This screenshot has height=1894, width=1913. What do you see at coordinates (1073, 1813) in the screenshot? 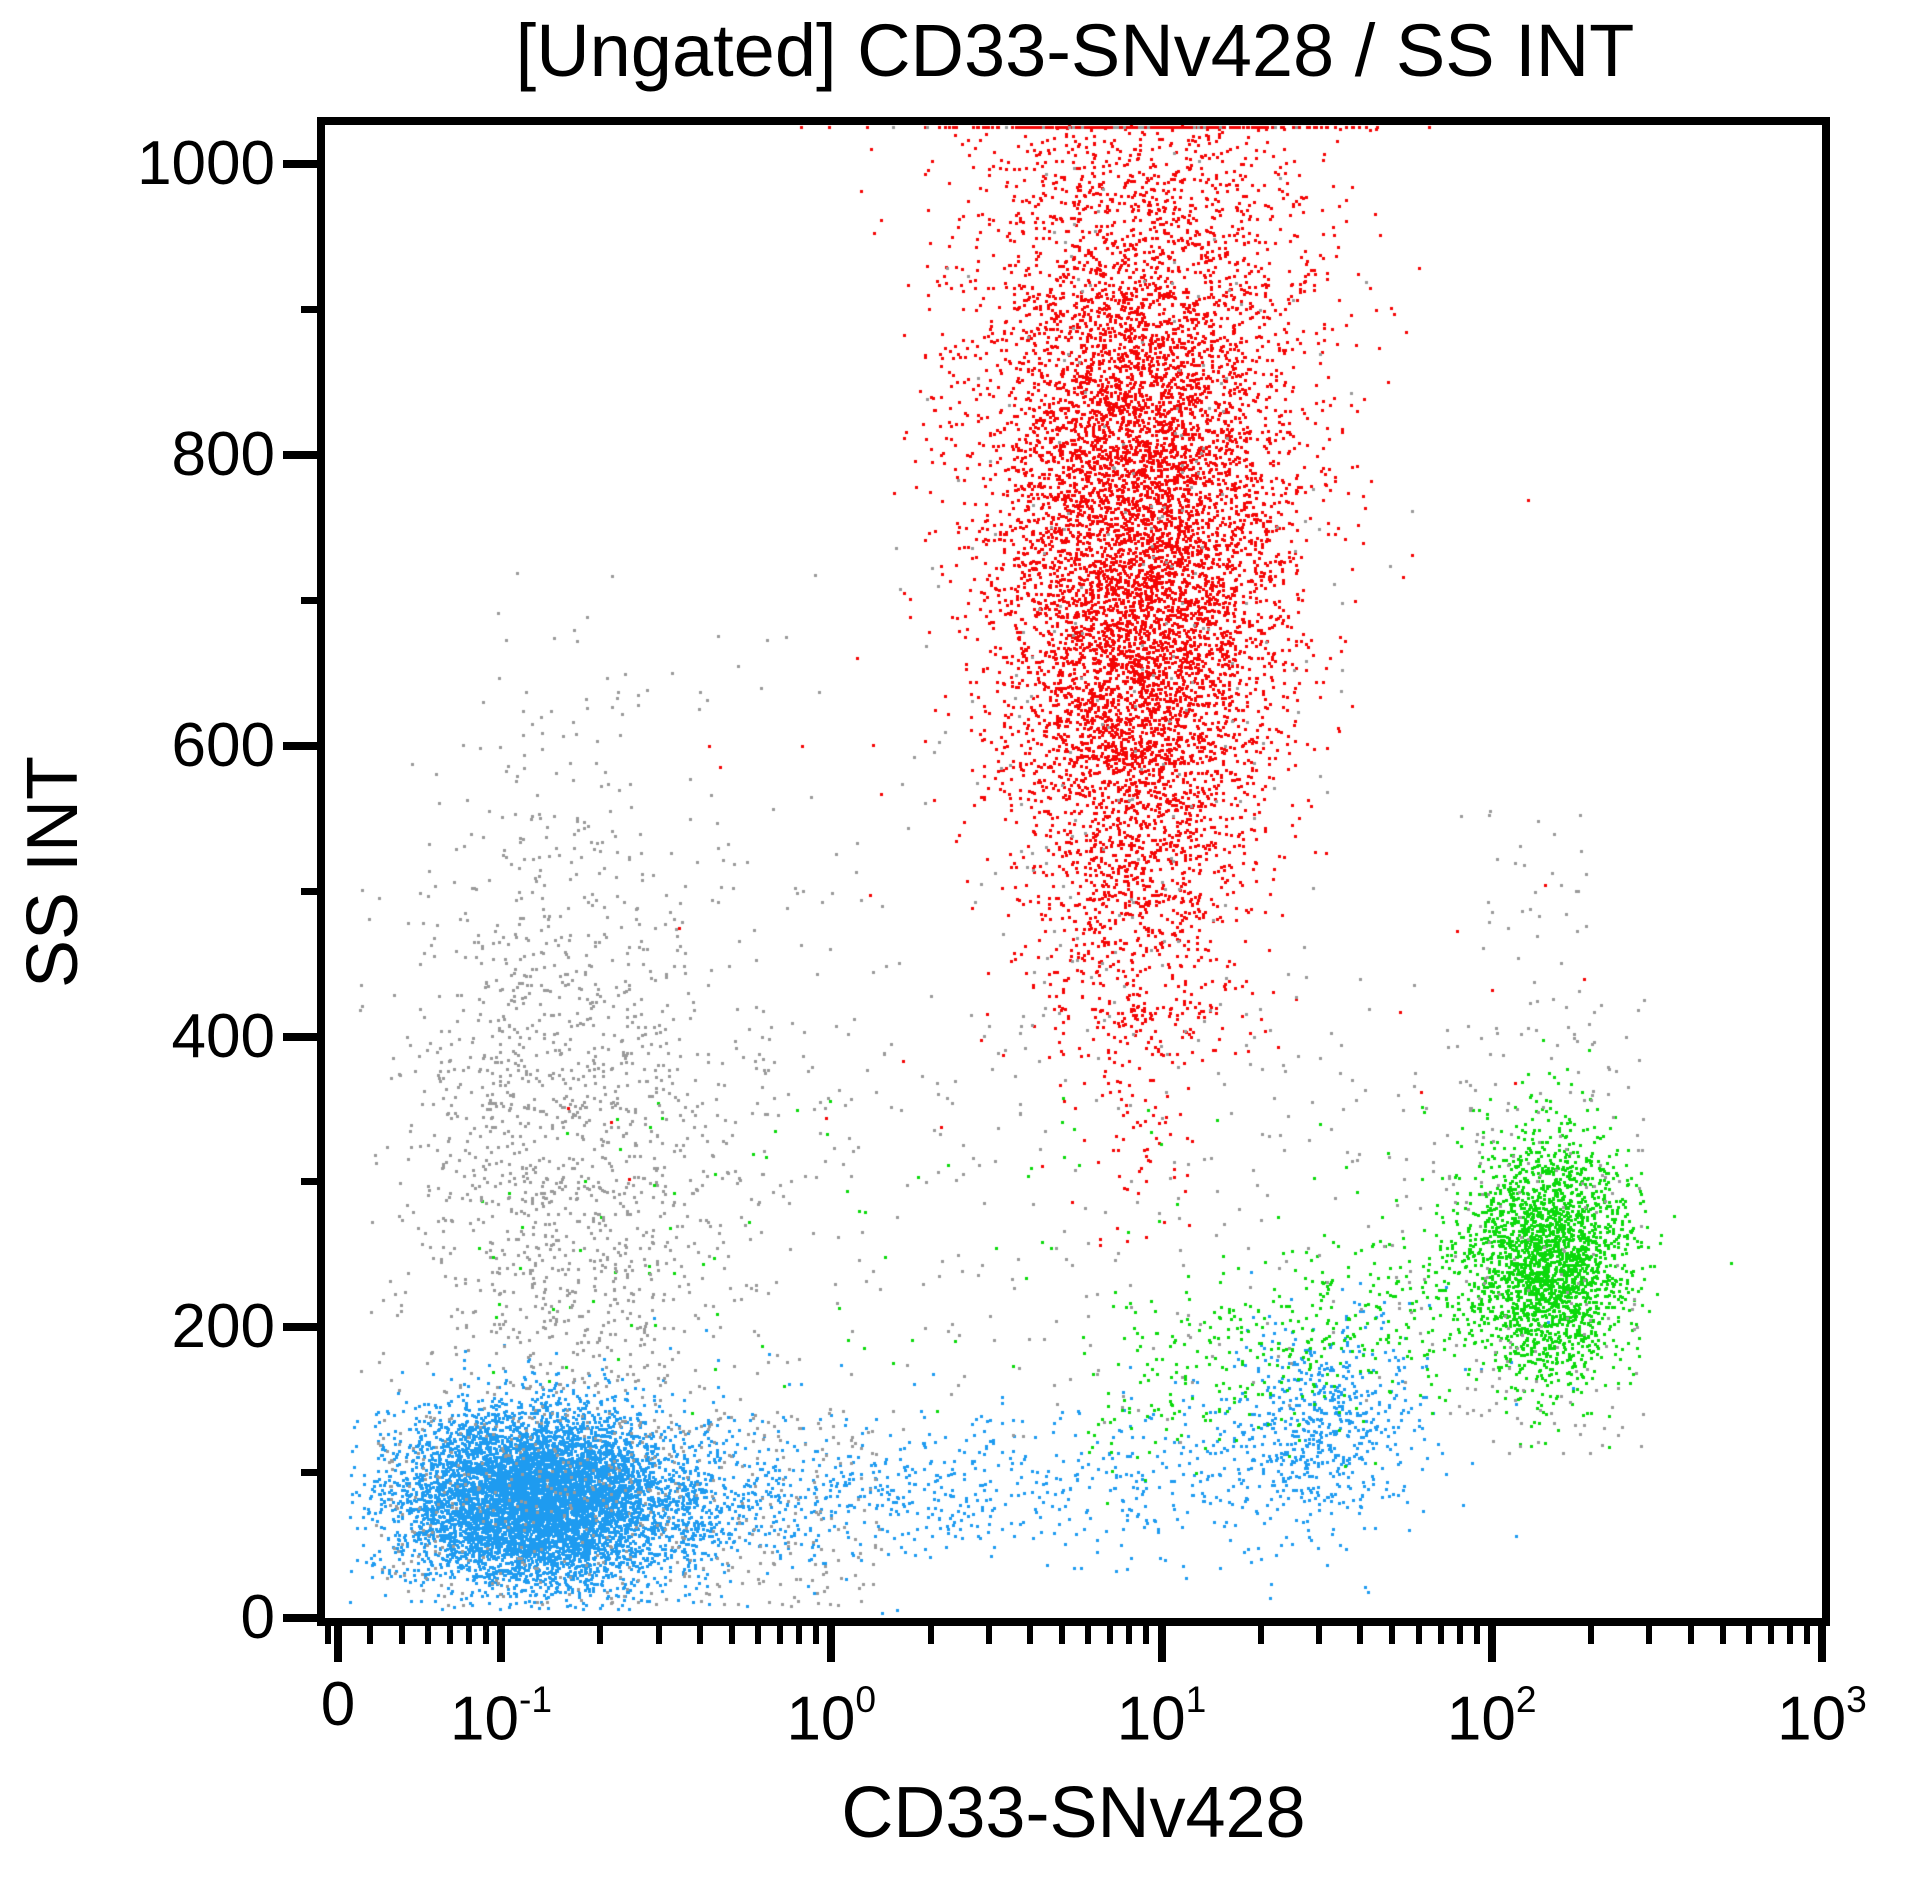
I see `x-axis-label: CD33-SNv428` at bounding box center [1073, 1813].